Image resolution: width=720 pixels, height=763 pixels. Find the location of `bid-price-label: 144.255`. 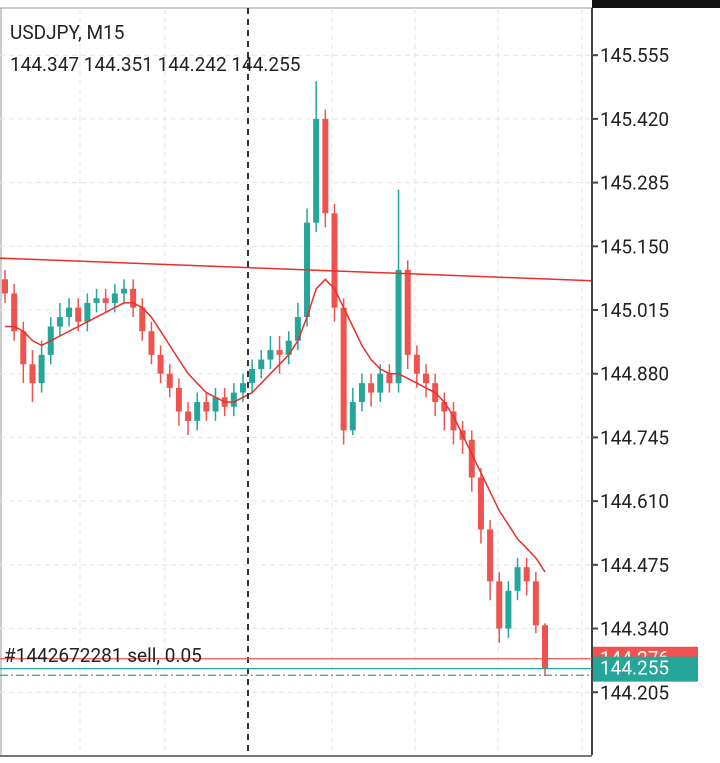

bid-price-label: 144.255 is located at coordinates (634, 668).